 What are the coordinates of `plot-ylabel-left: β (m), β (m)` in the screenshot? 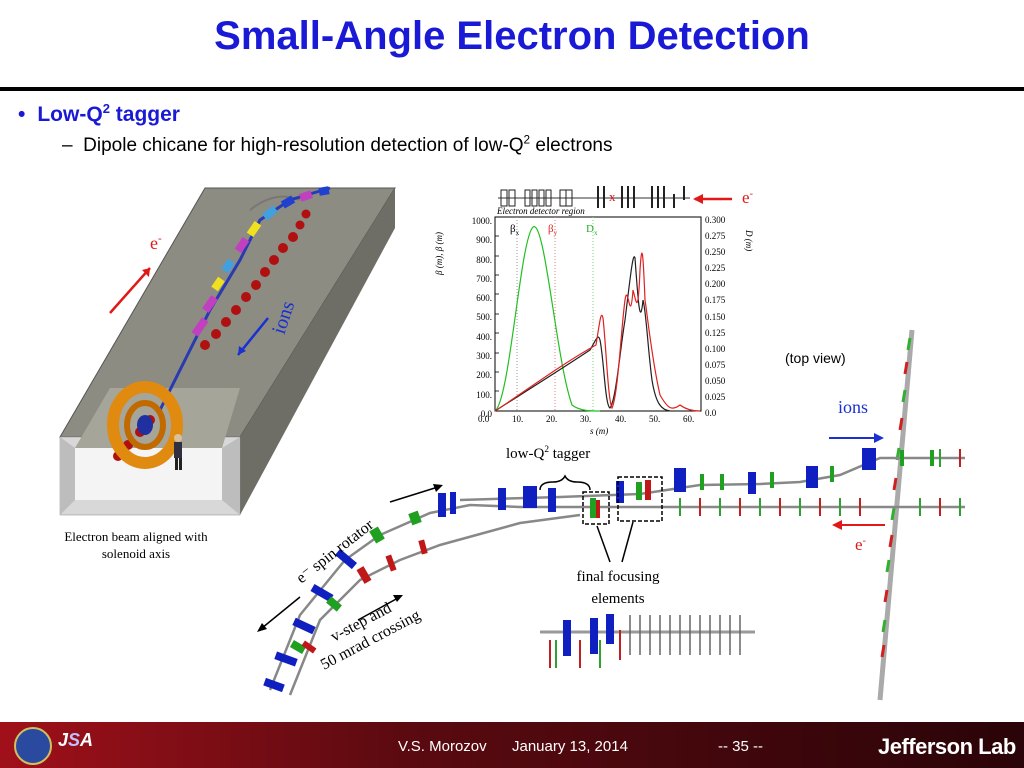 It's located at (439, 253).